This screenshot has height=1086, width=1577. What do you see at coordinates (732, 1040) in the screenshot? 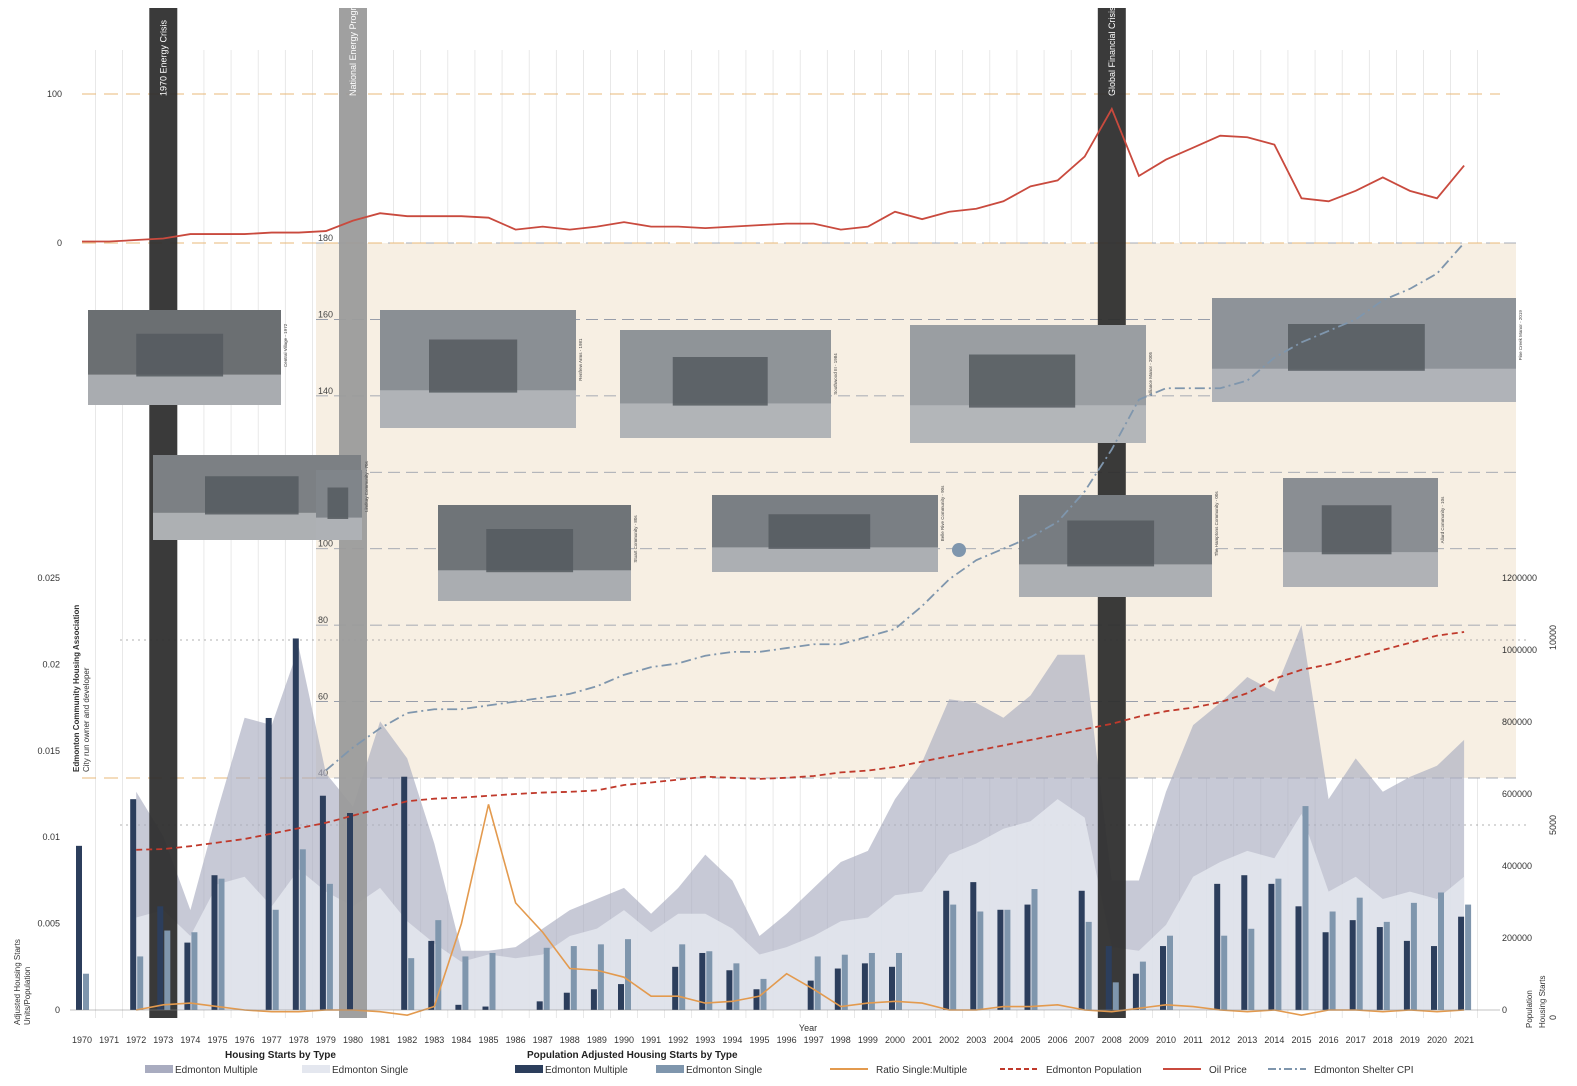
I see `x-tick-label: 1994` at bounding box center [732, 1040].